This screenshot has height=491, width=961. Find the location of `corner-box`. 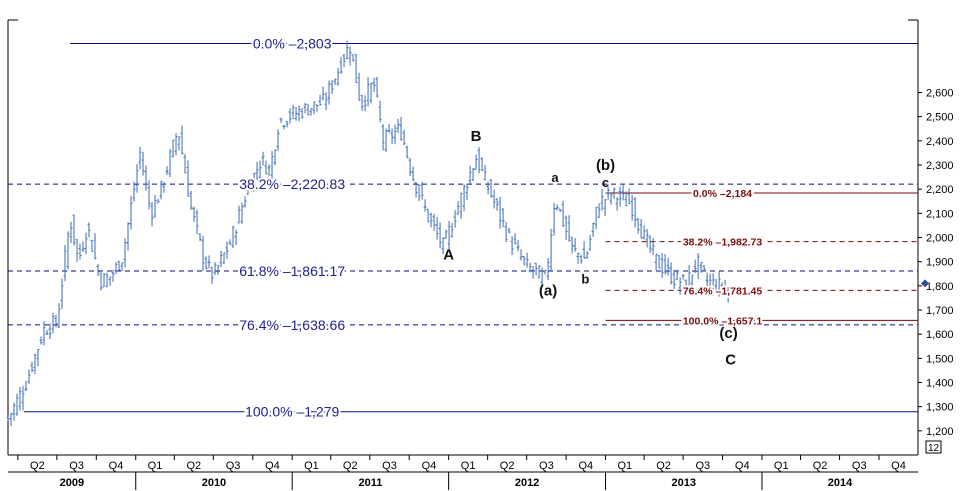

corner-box is located at coordinates (933, 447).